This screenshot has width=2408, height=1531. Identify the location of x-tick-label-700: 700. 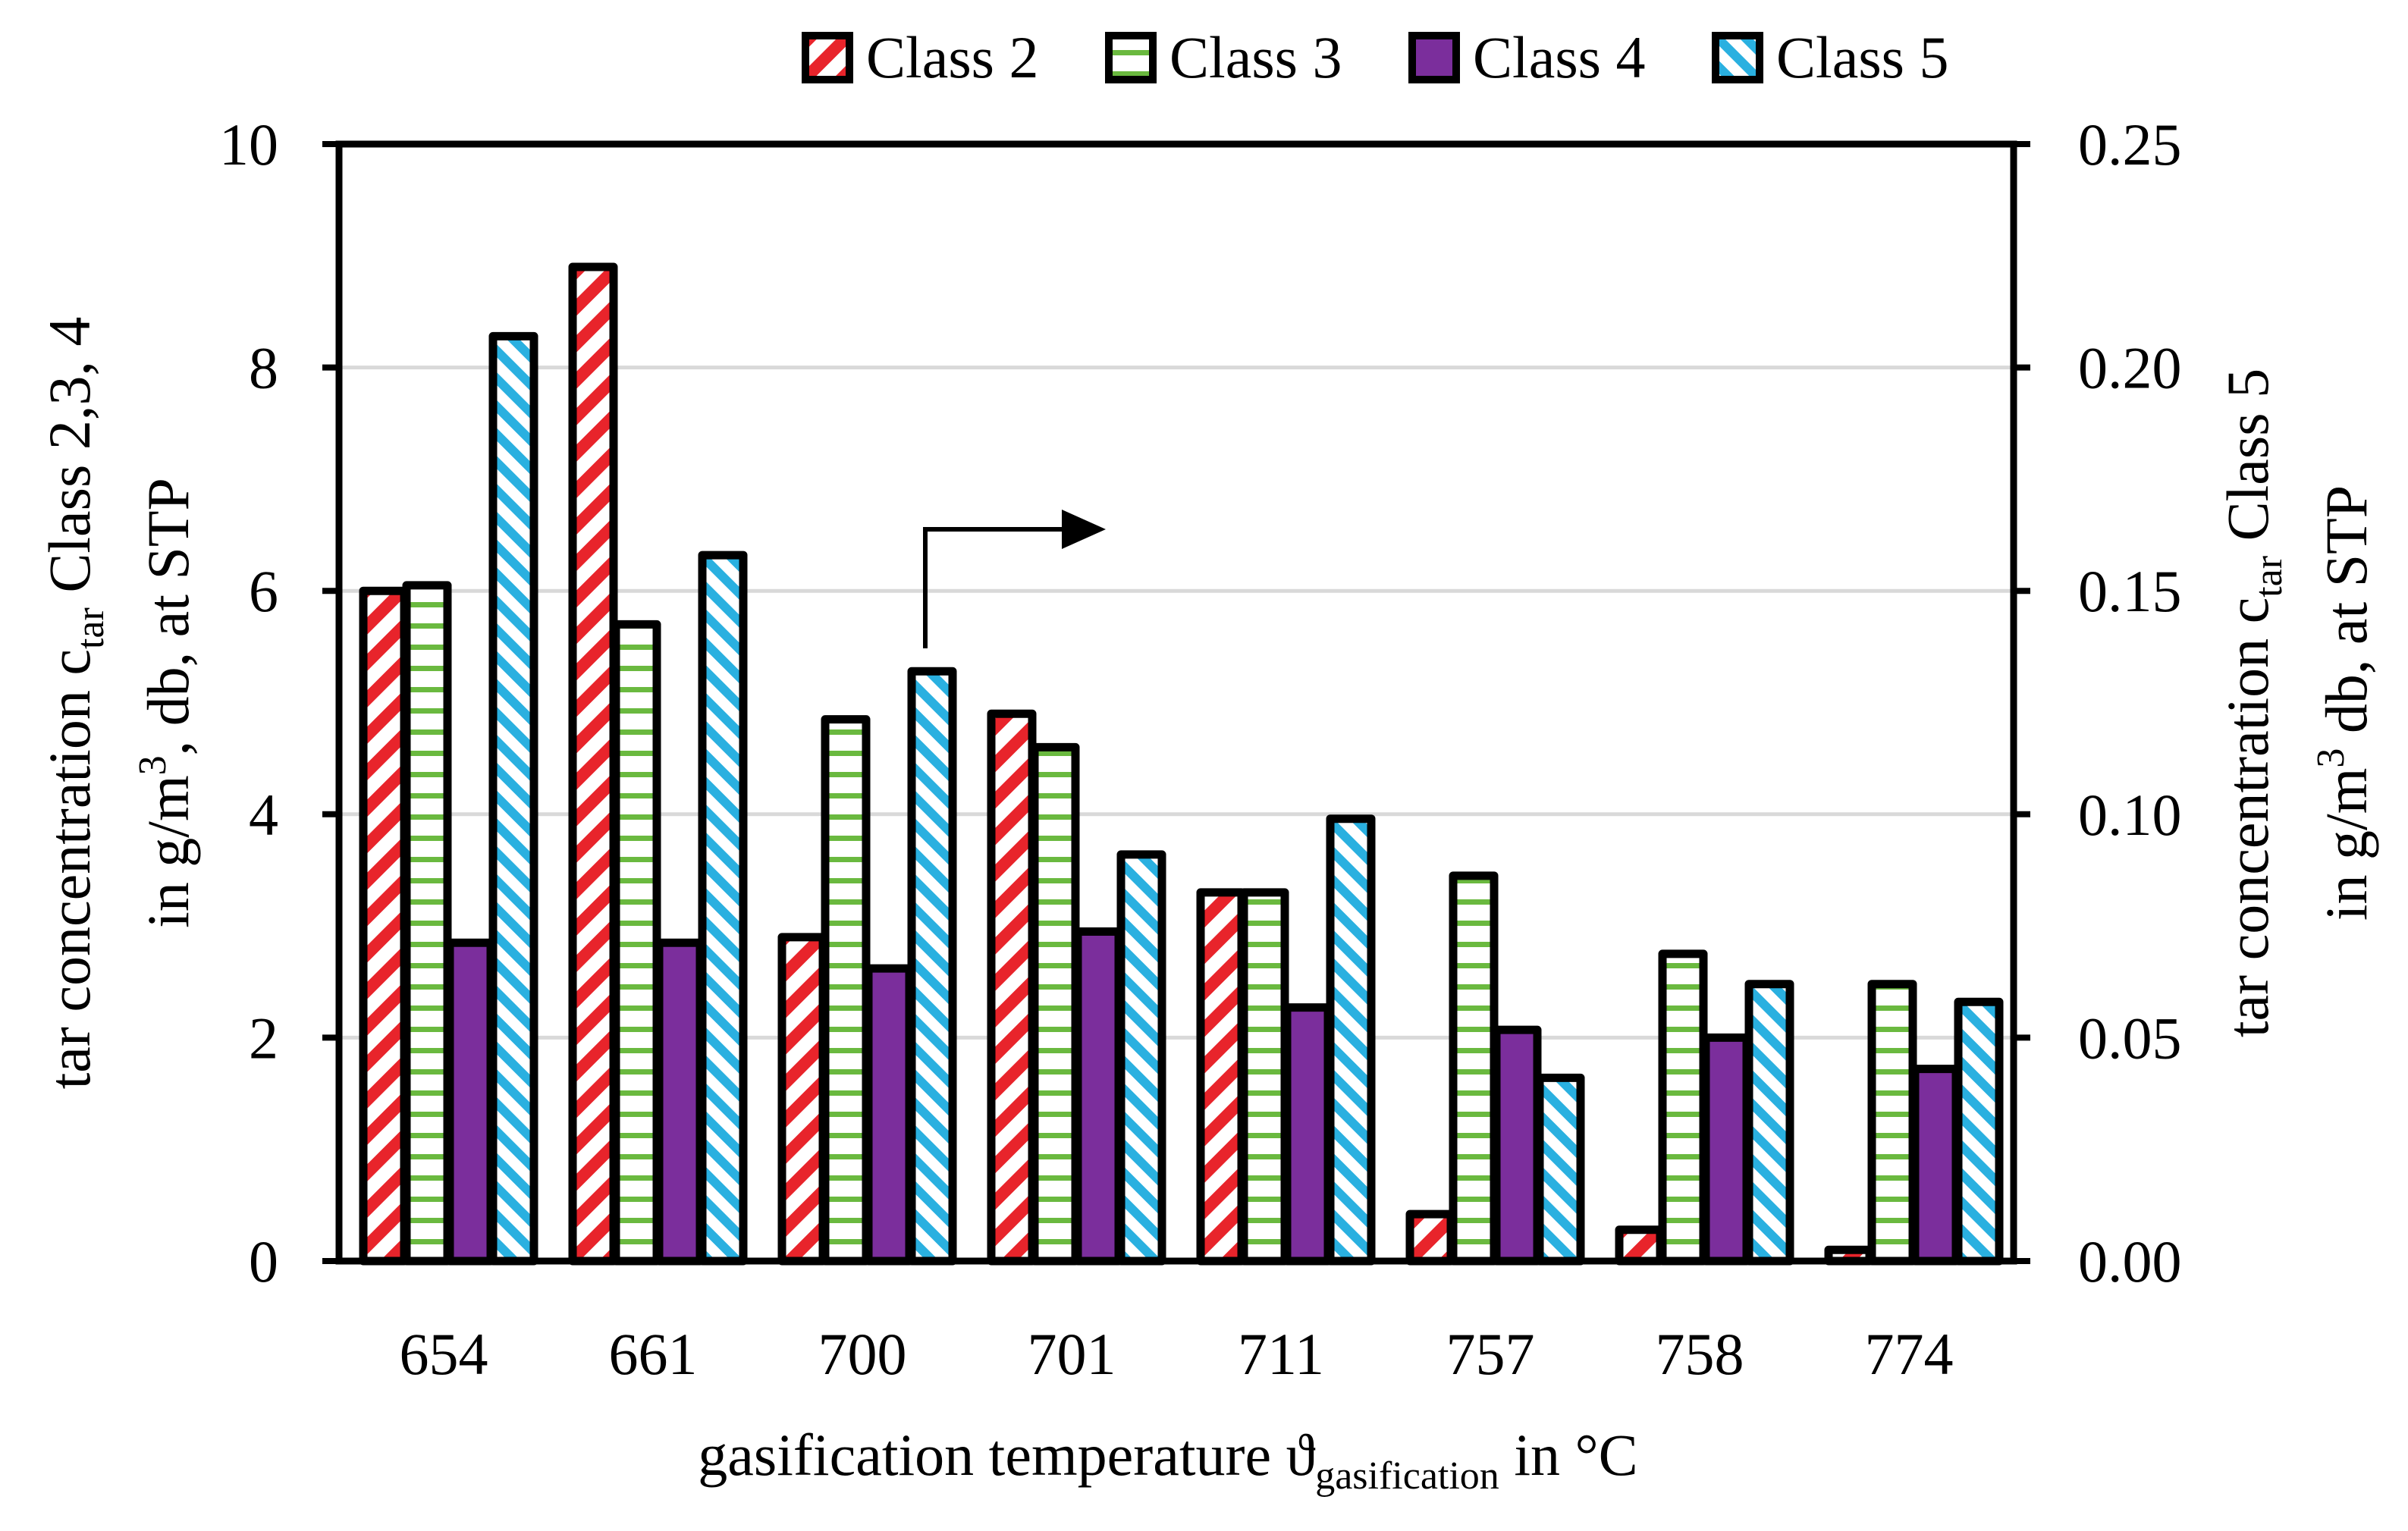
(862, 1354).